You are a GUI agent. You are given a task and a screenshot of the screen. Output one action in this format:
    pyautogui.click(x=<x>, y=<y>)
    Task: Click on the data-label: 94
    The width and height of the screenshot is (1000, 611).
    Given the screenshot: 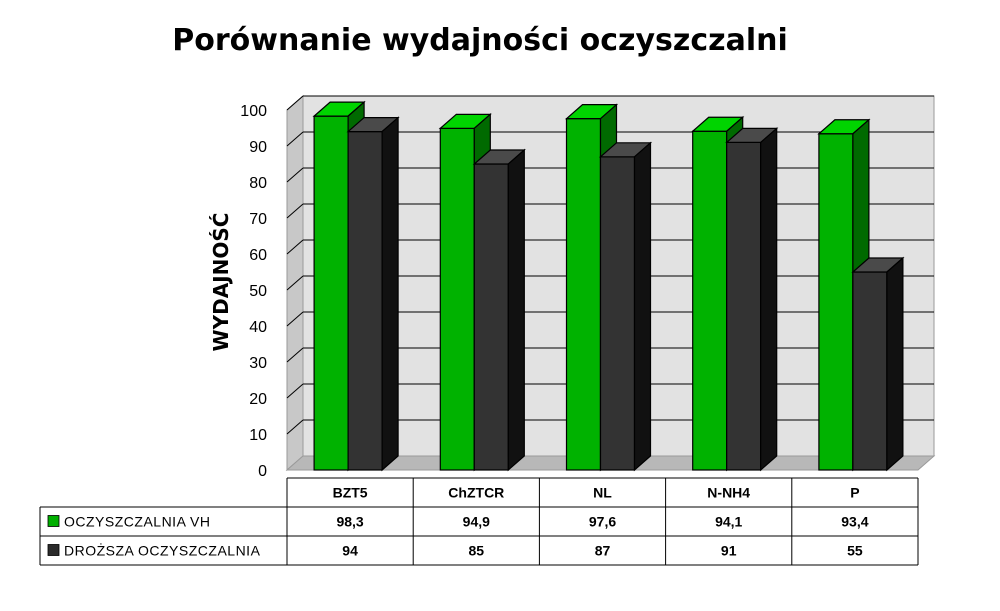 What is the action you would take?
    pyautogui.click(x=350, y=551)
    